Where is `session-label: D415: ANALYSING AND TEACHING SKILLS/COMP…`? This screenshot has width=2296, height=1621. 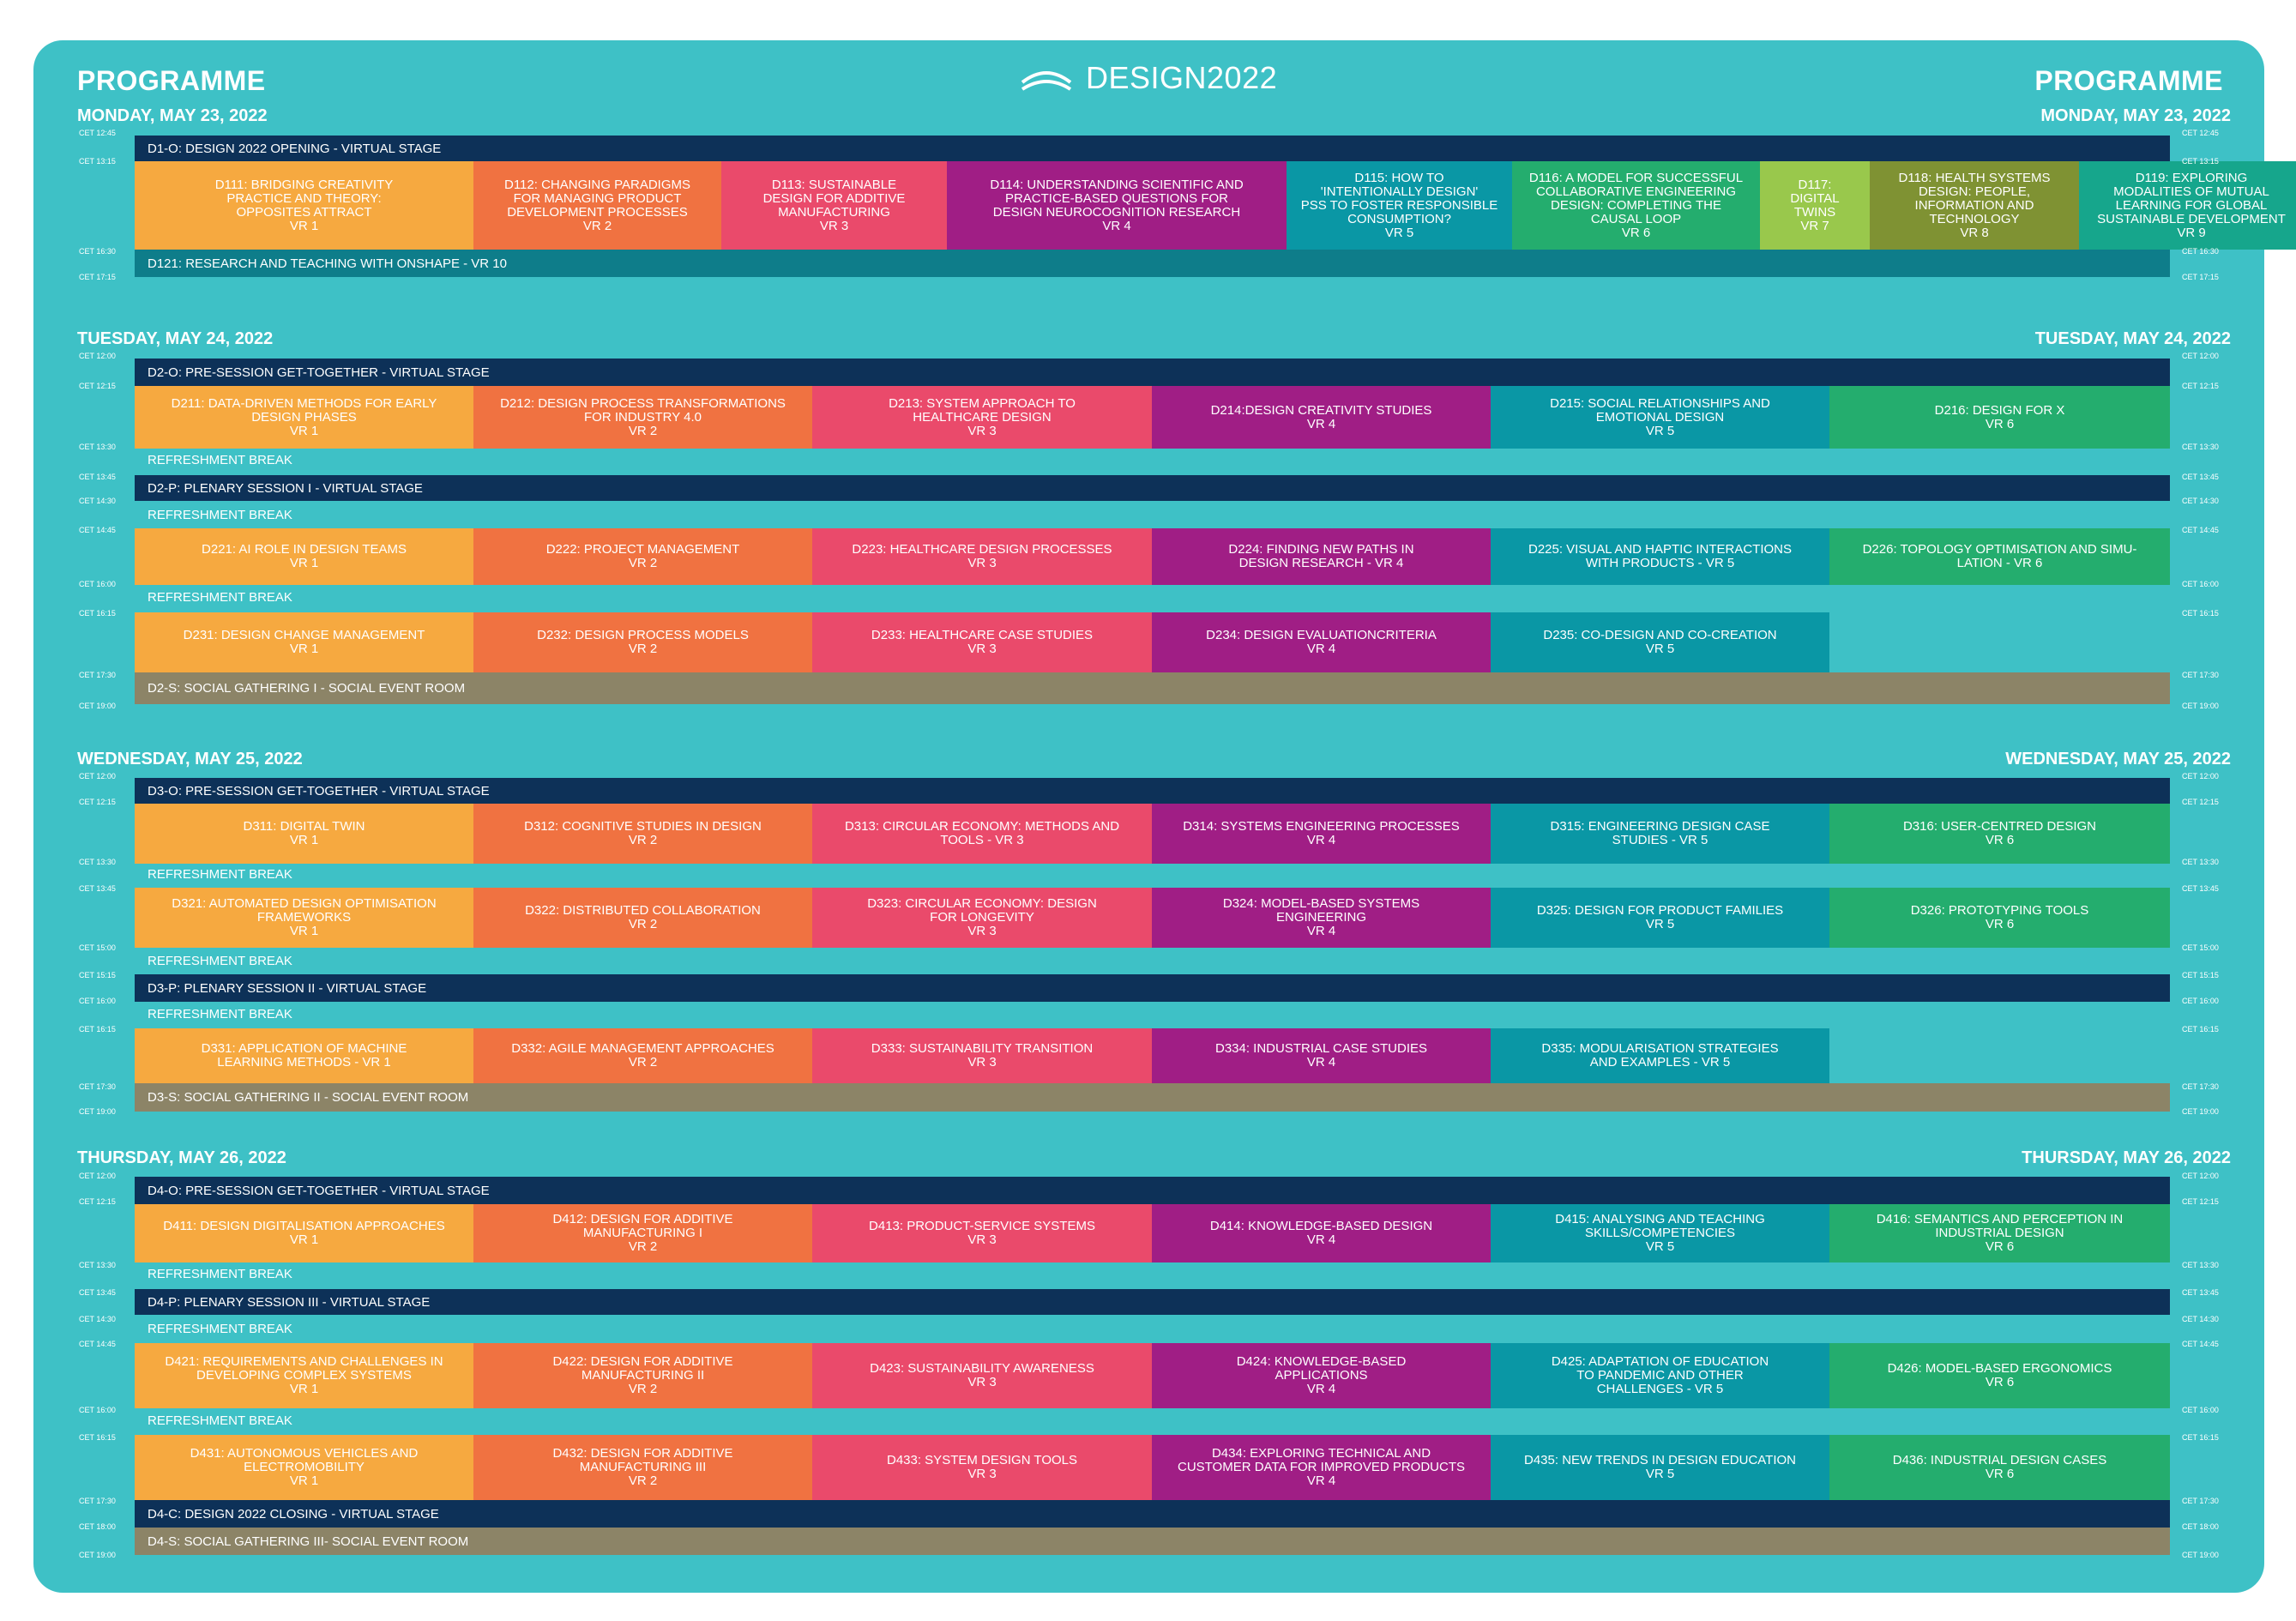 session-label: D415: ANALYSING AND TEACHING SKILLS/COMP… is located at coordinates (1660, 1233).